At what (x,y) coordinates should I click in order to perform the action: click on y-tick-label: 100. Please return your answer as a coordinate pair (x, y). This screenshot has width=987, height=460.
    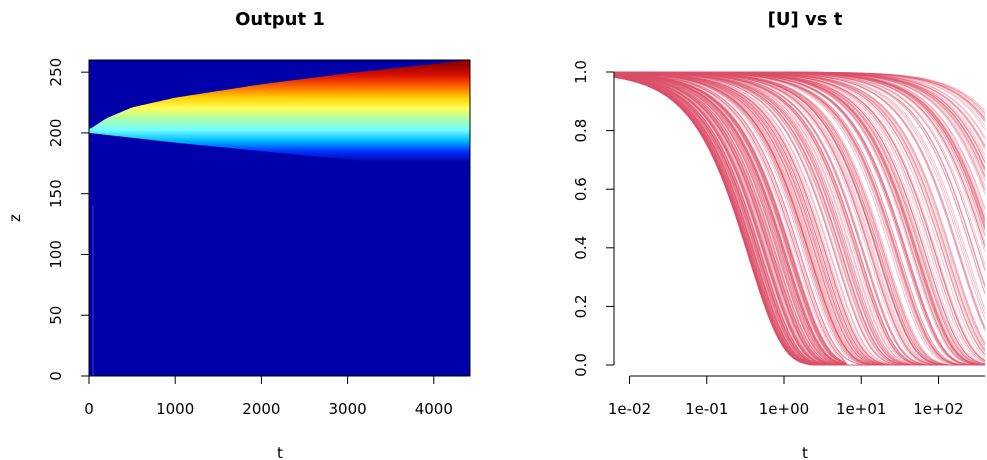
    Looking at the image, I should click on (56, 254).